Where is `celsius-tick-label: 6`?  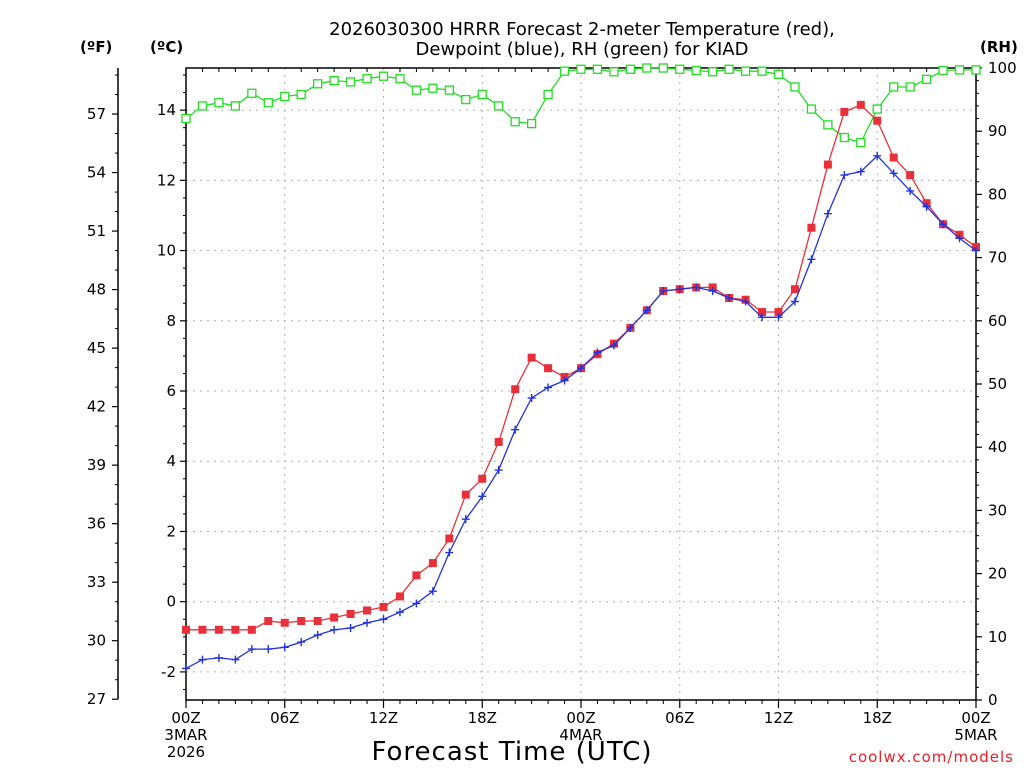 celsius-tick-label: 6 is located at coordinates (171, 391).